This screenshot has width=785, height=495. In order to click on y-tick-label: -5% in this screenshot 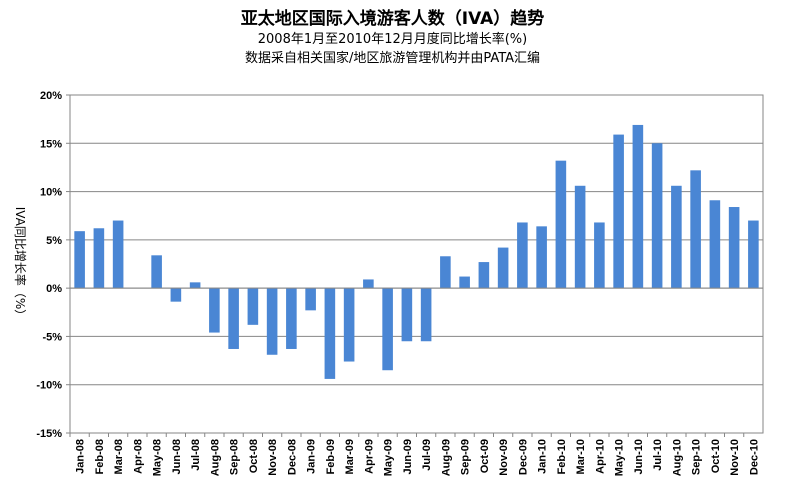, I will do `click(52, 337)`.